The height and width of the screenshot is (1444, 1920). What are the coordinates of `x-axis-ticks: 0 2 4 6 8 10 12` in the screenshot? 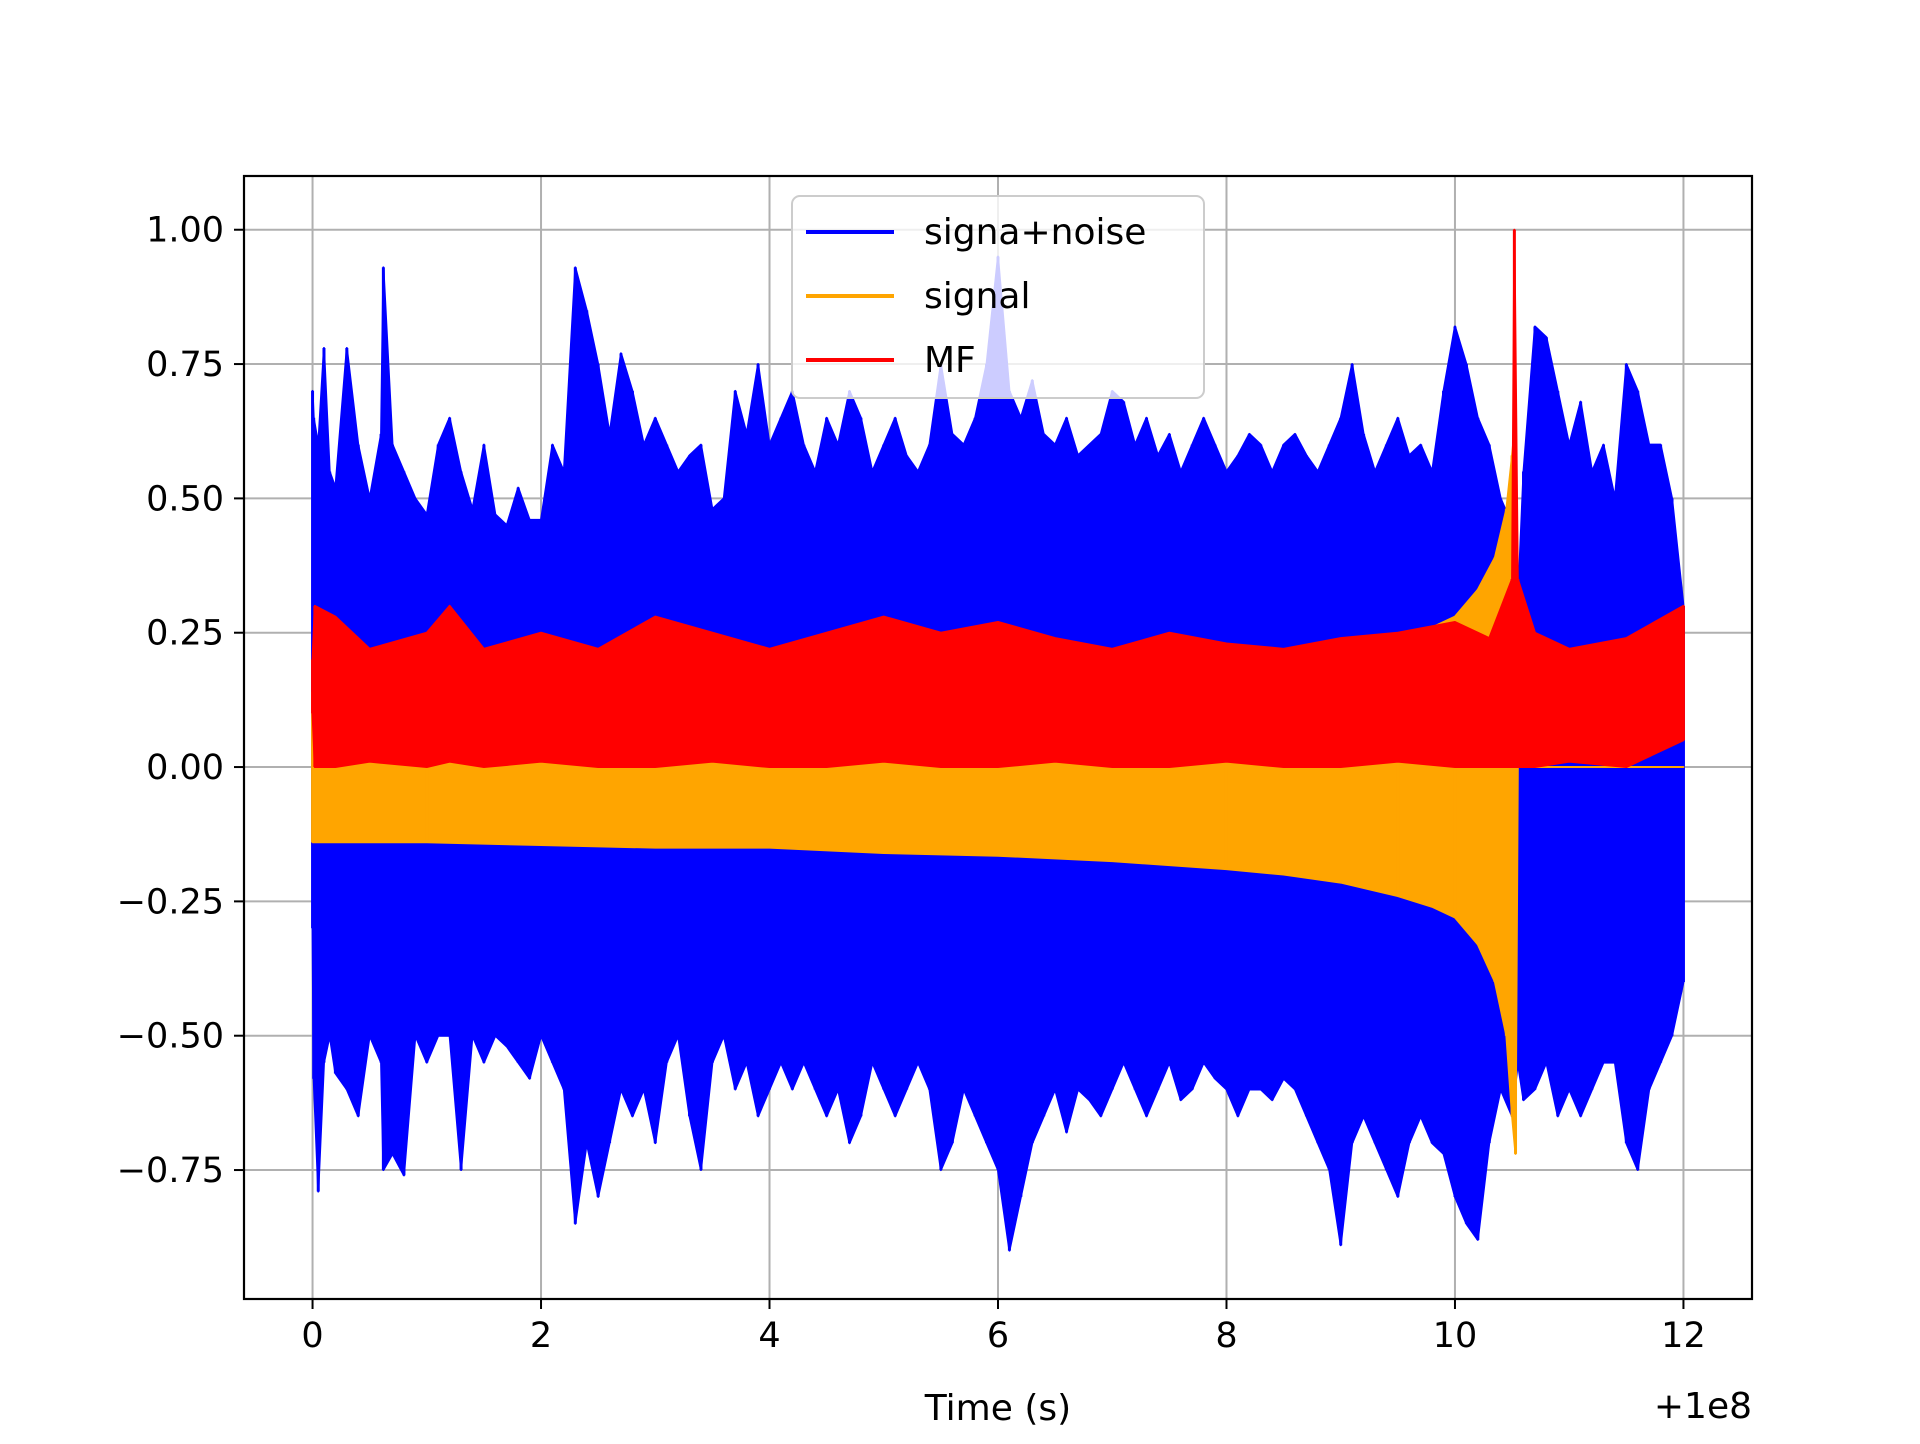 It's located at (1003, 1327).